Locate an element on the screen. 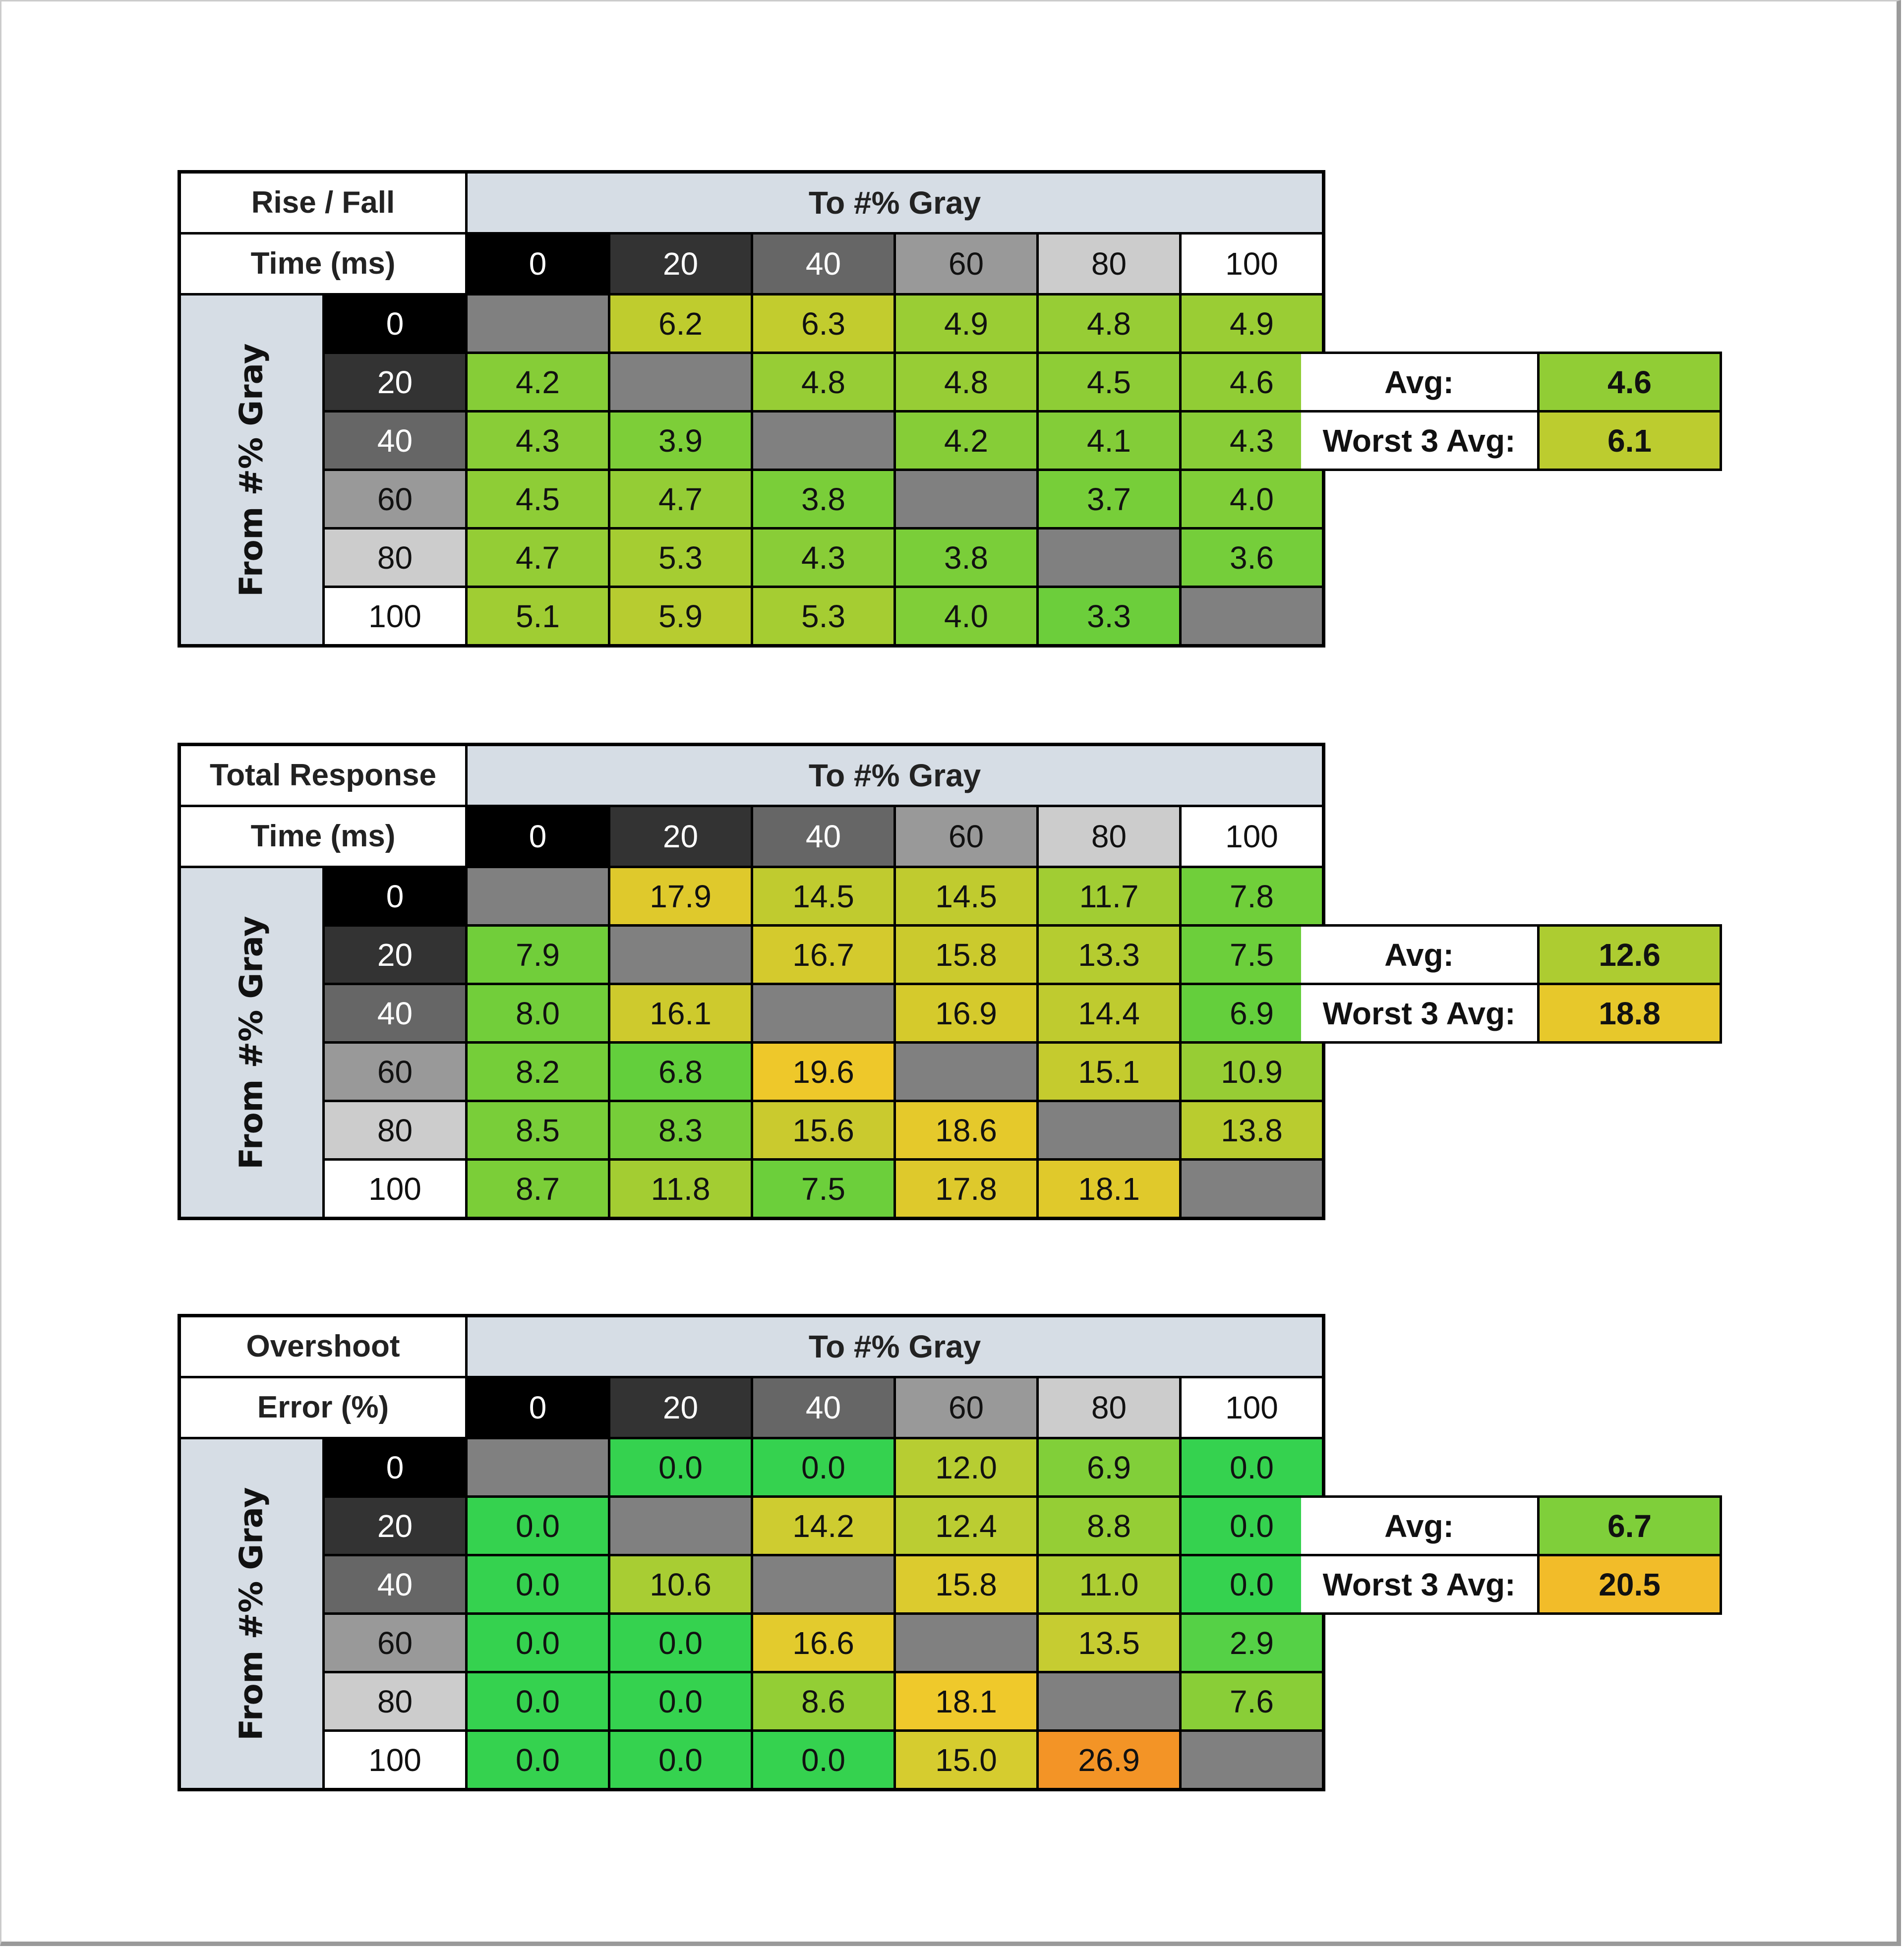 The height and width of the screenshot is (1949, 1904). data-cell: 3.6 is located at coordinates (1252, 558).